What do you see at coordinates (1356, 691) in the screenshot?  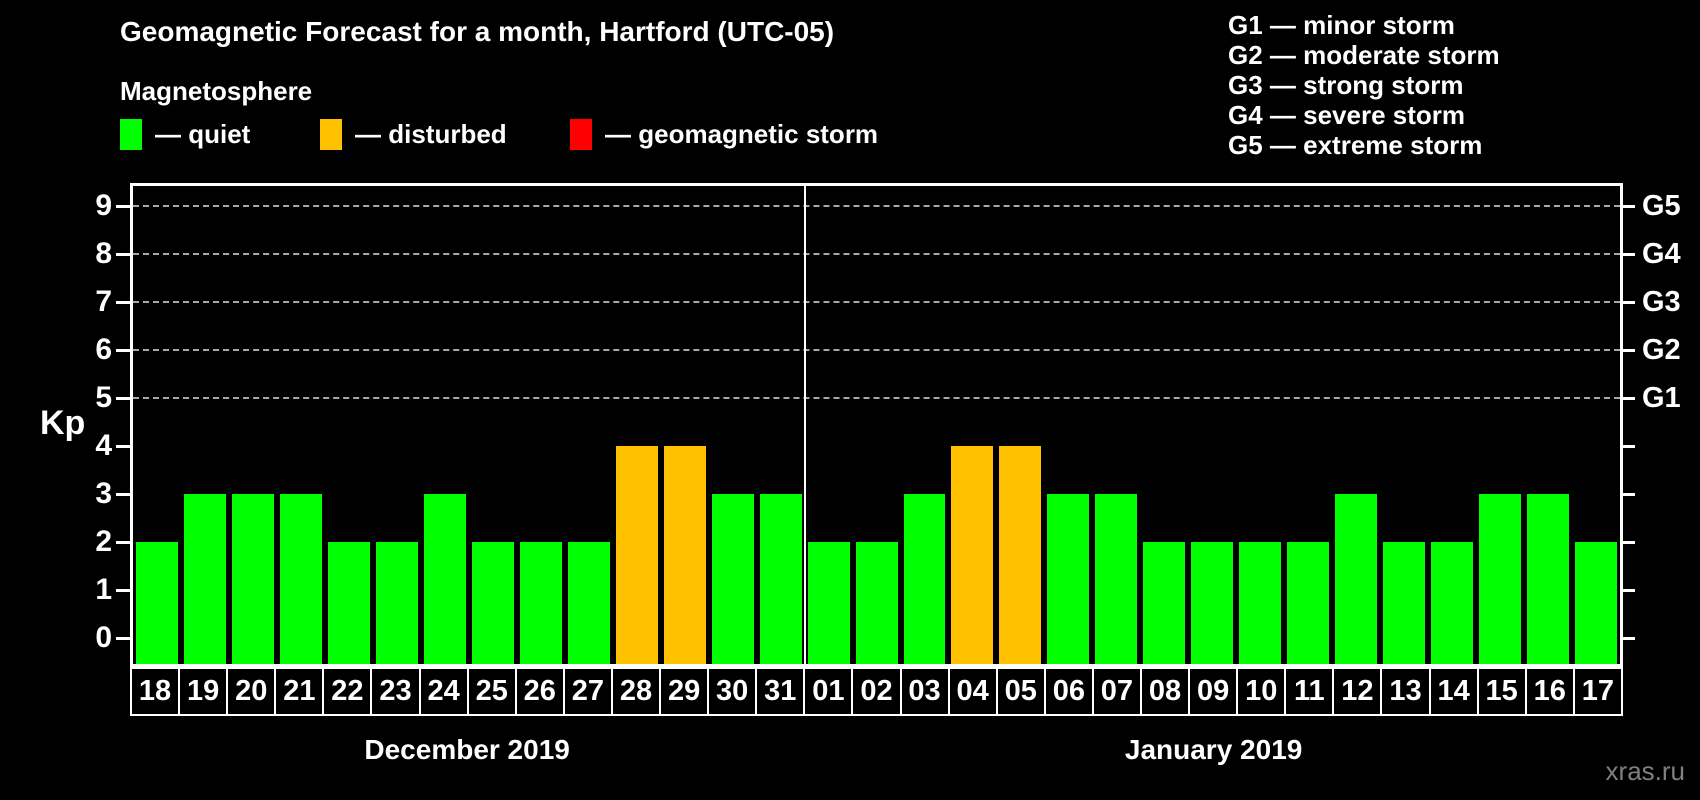 I see `day-label-cell: 12` at bounding box center [1356, 691].